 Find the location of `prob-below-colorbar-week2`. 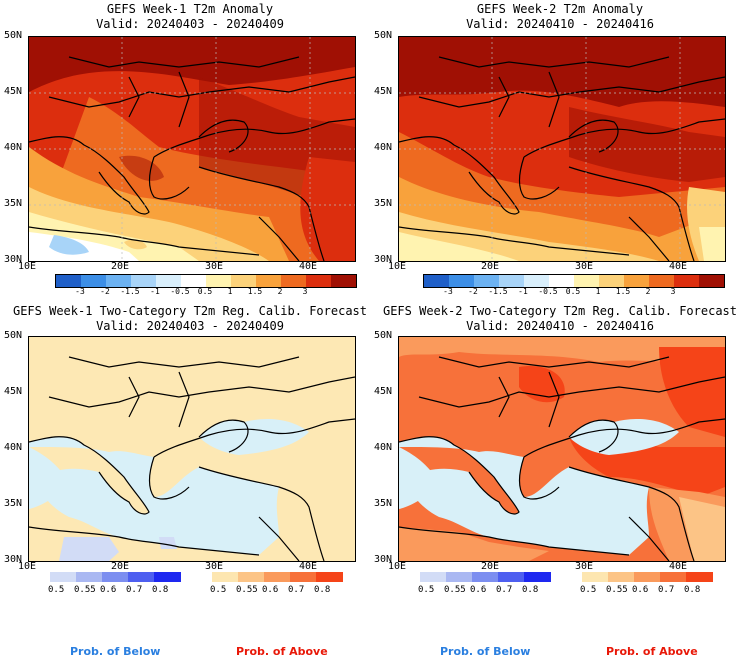

prob-below-colorbar-week2 is located at coordinates (485, 577).